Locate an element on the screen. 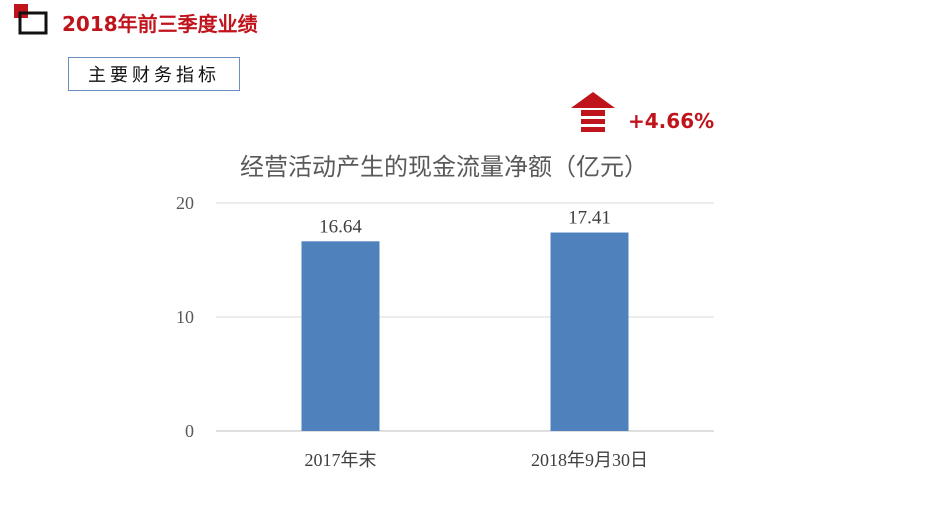 Image resolution: width=952 pixels, height=532 pixels. y-tick-label: 0 is located at coordinates (189, 431).